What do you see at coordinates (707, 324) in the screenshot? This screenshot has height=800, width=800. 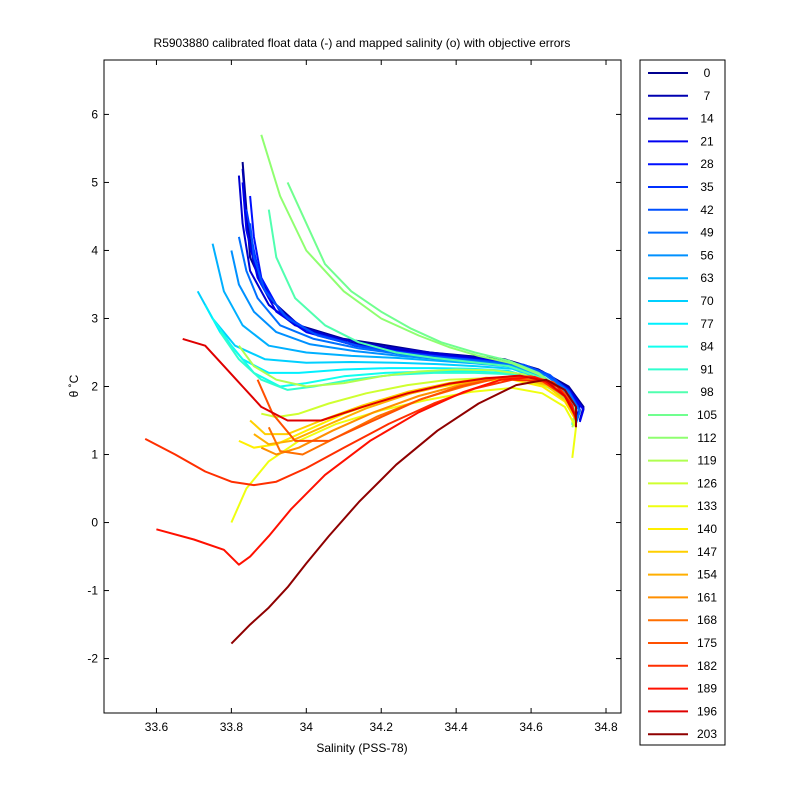 I see `legend-label: 77` at bounding box center [707, 324].